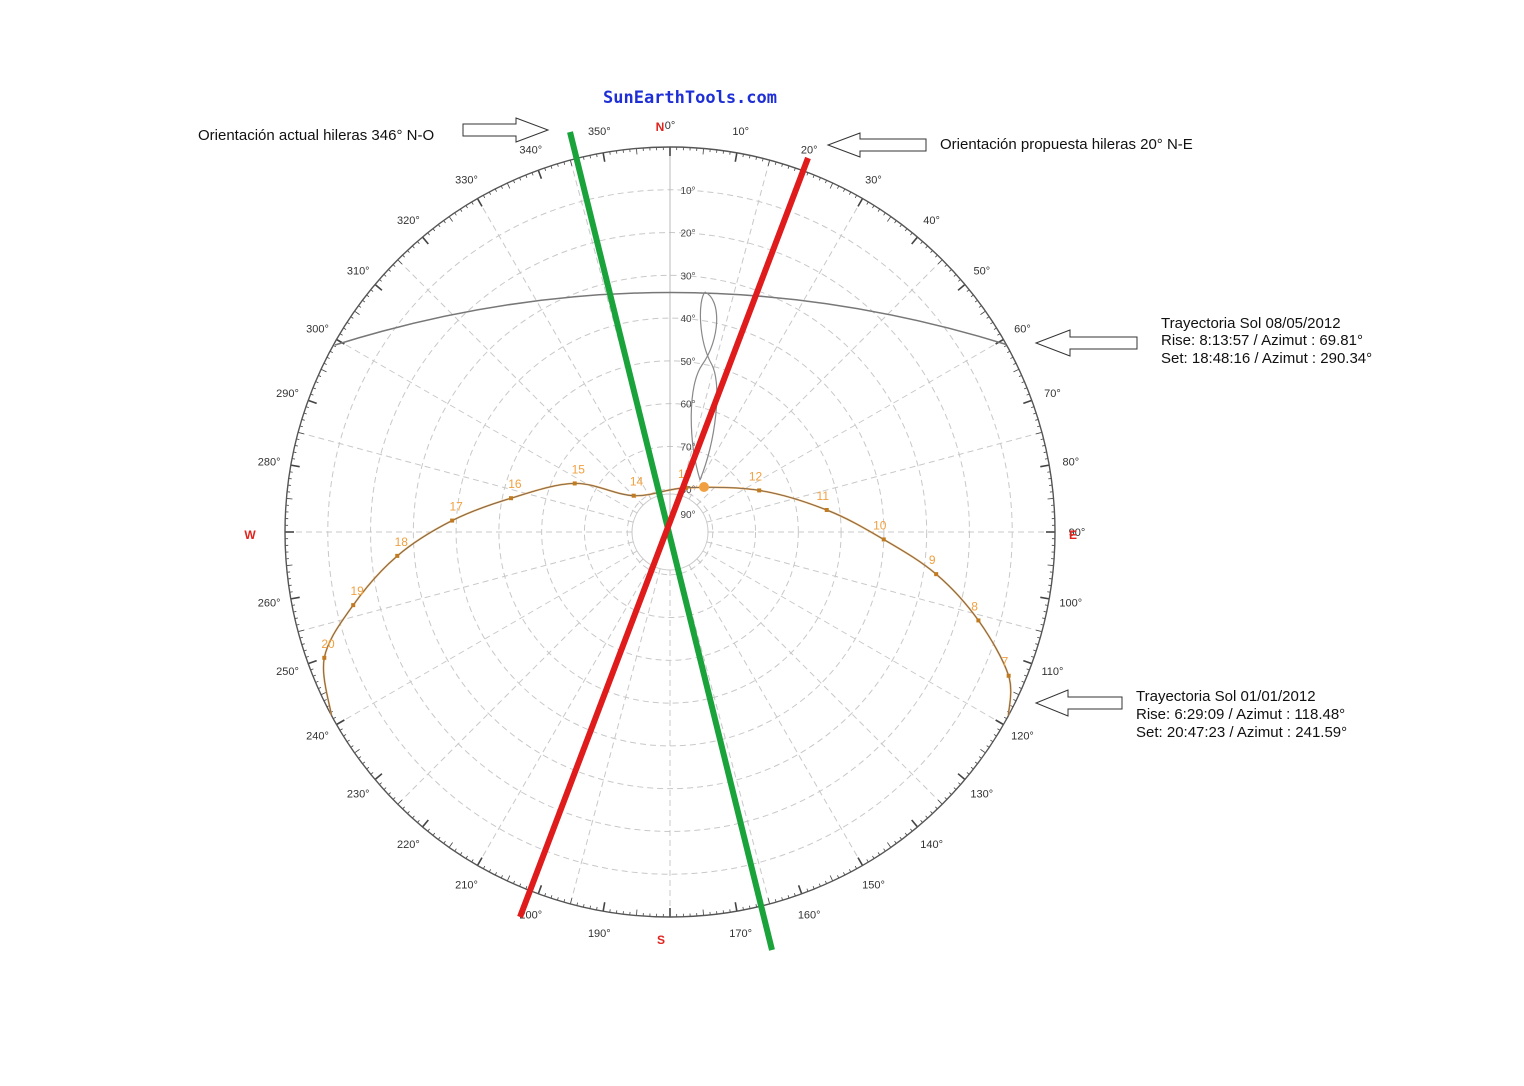 The width and height of the screenshot is (1524, 1086). I want to click on azimuth-label: 330°, so click(466, 181).